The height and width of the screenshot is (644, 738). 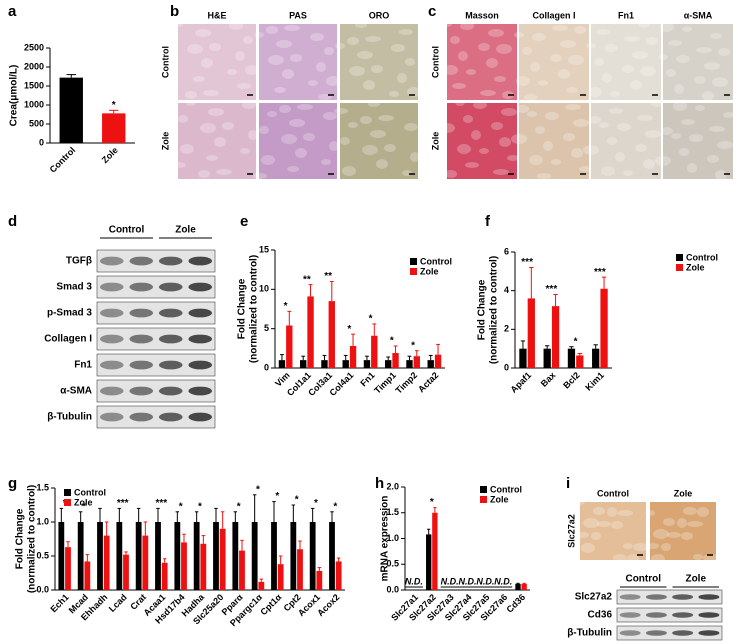 I want to click on column-header: H&E, so click(x=216, y=15).